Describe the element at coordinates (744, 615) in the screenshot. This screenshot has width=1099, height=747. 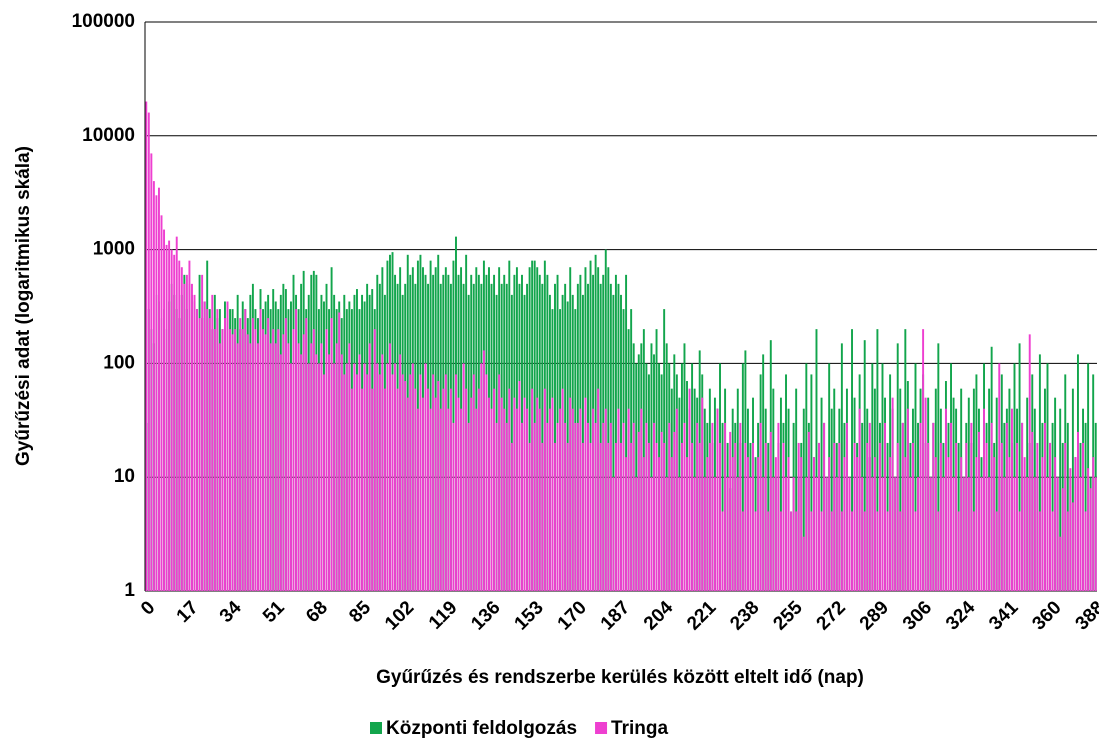
I see `x-tick-label: 238` at that location.